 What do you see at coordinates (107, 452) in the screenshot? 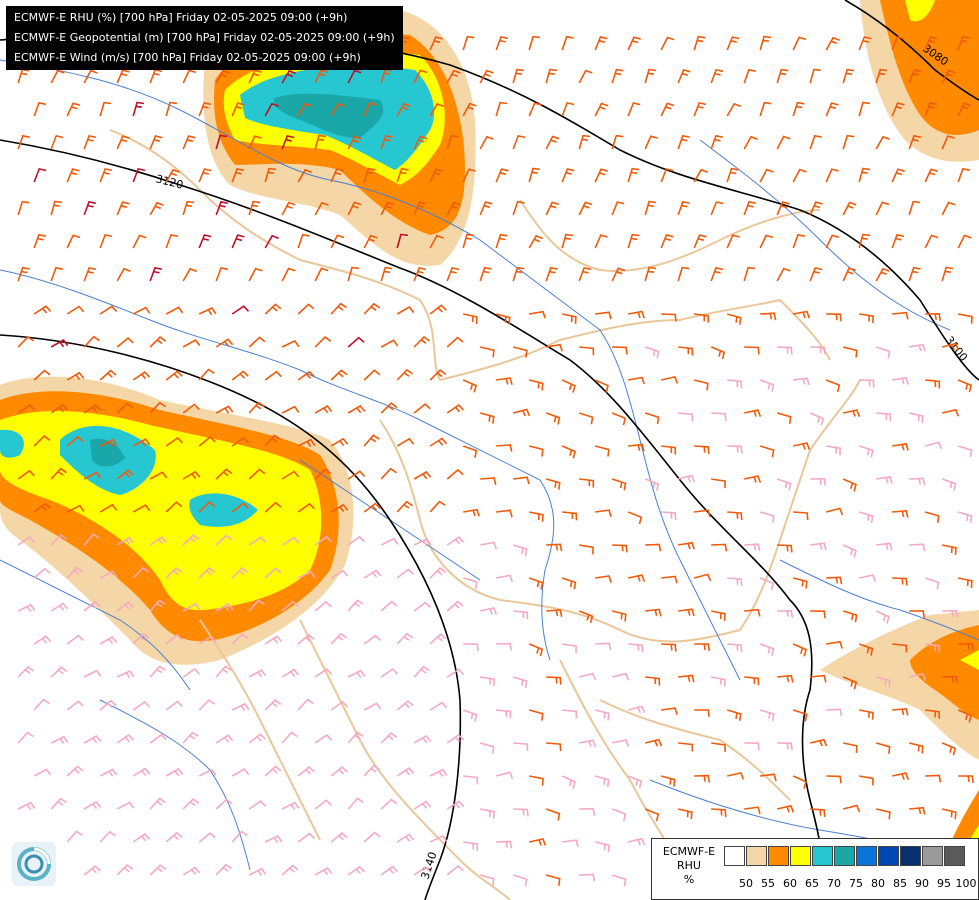
I see `rhu-75-area-w` at bounding box center [107, 452].